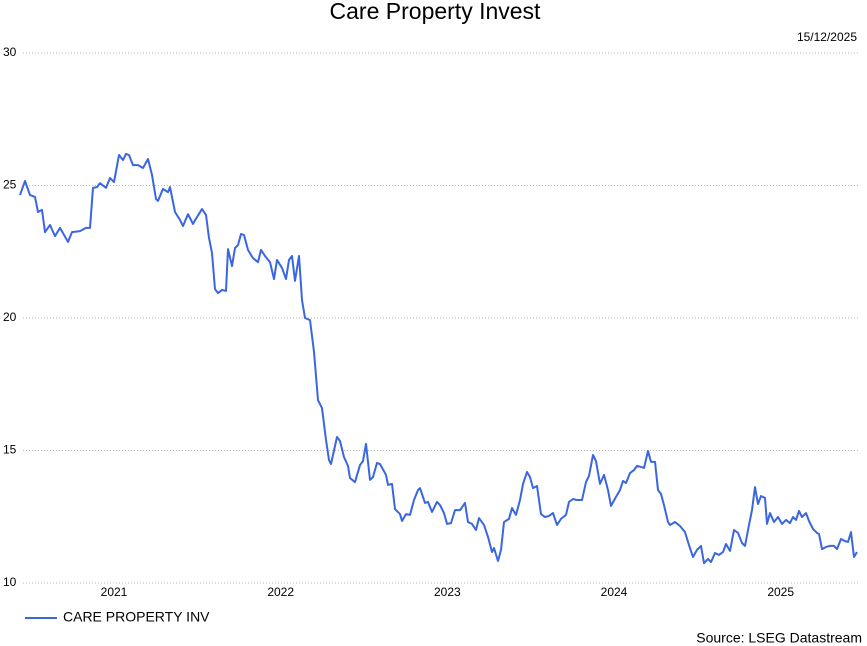 The height and width of the screenshot is (646, 867). What do you see at coordinates (779, 638) in the screenshot?
I see `chart-source: Source: LSEG Datastream` at bounding box center [779, 638].